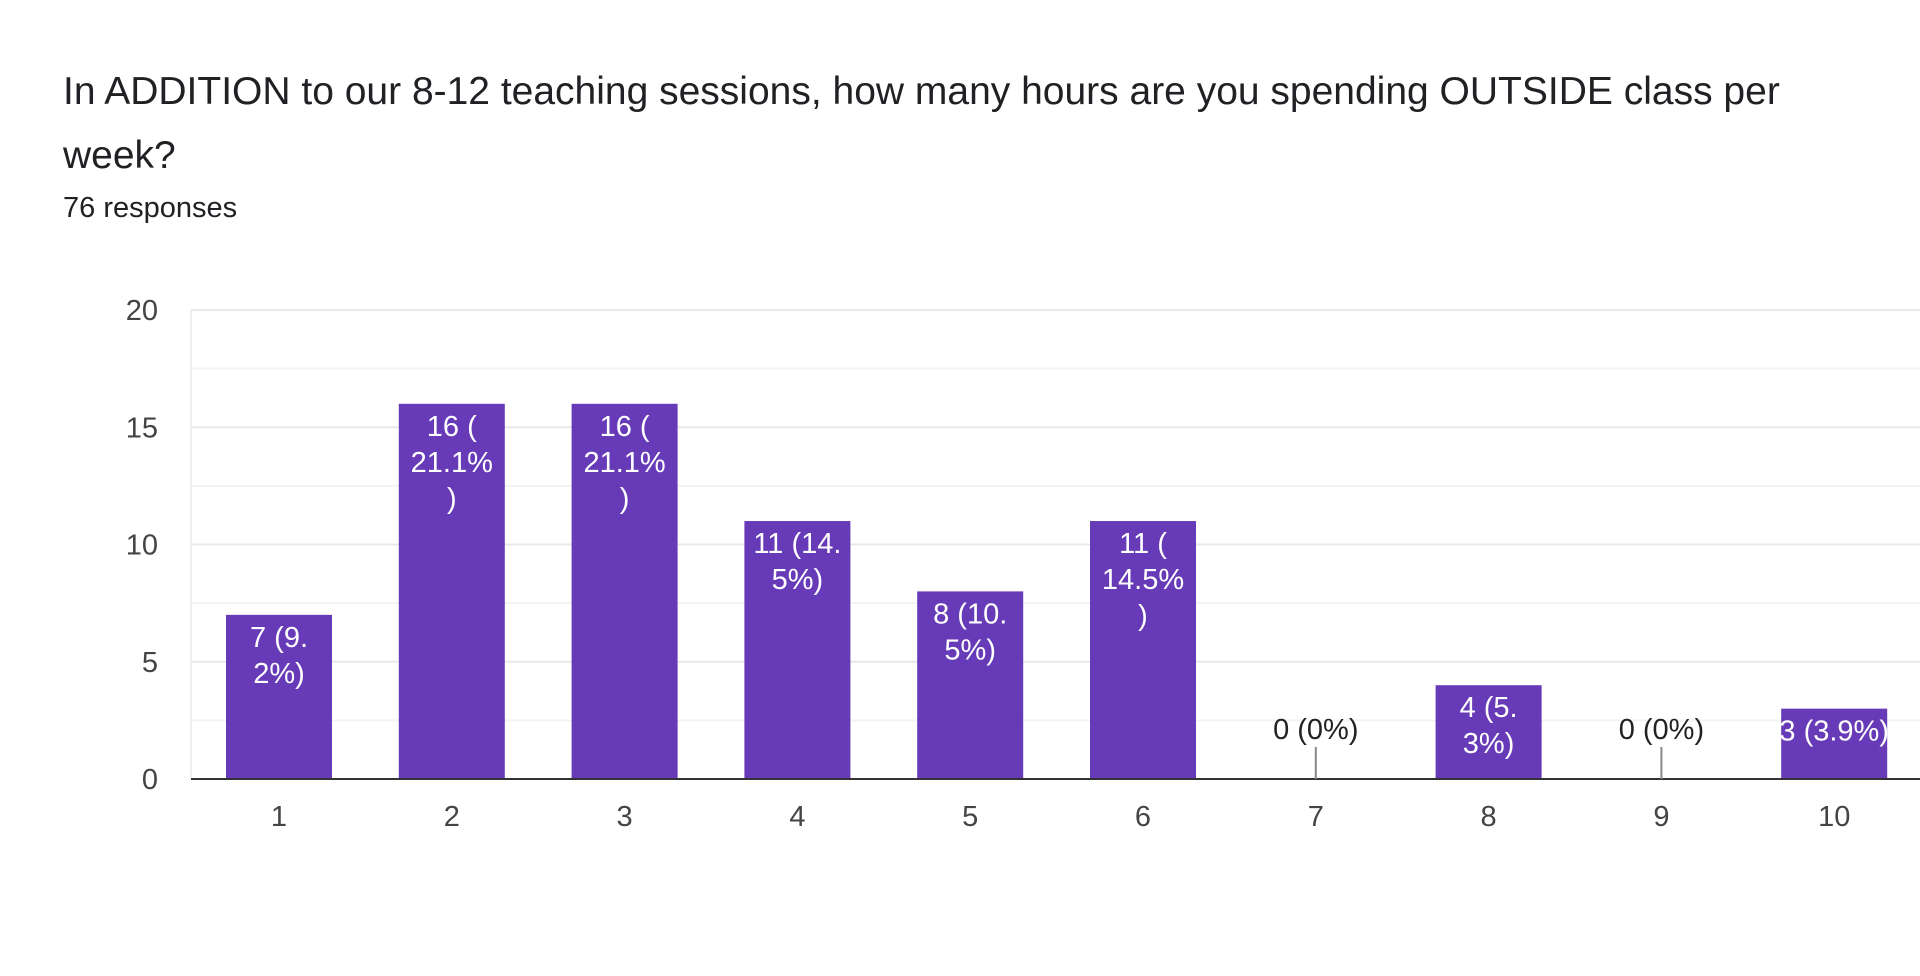  What do you see at coordinates (797, 817) in the screenshot?
I see `x-tick-label: 4` at bounding box center [797, 817].